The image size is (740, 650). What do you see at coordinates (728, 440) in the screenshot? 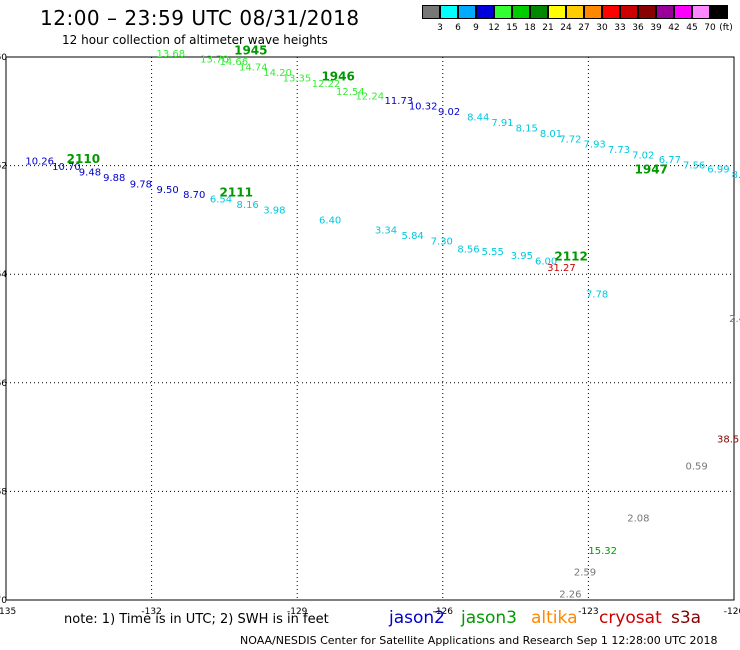
I see `wave-height-value: 38.52` at bounding box center [728, 440].